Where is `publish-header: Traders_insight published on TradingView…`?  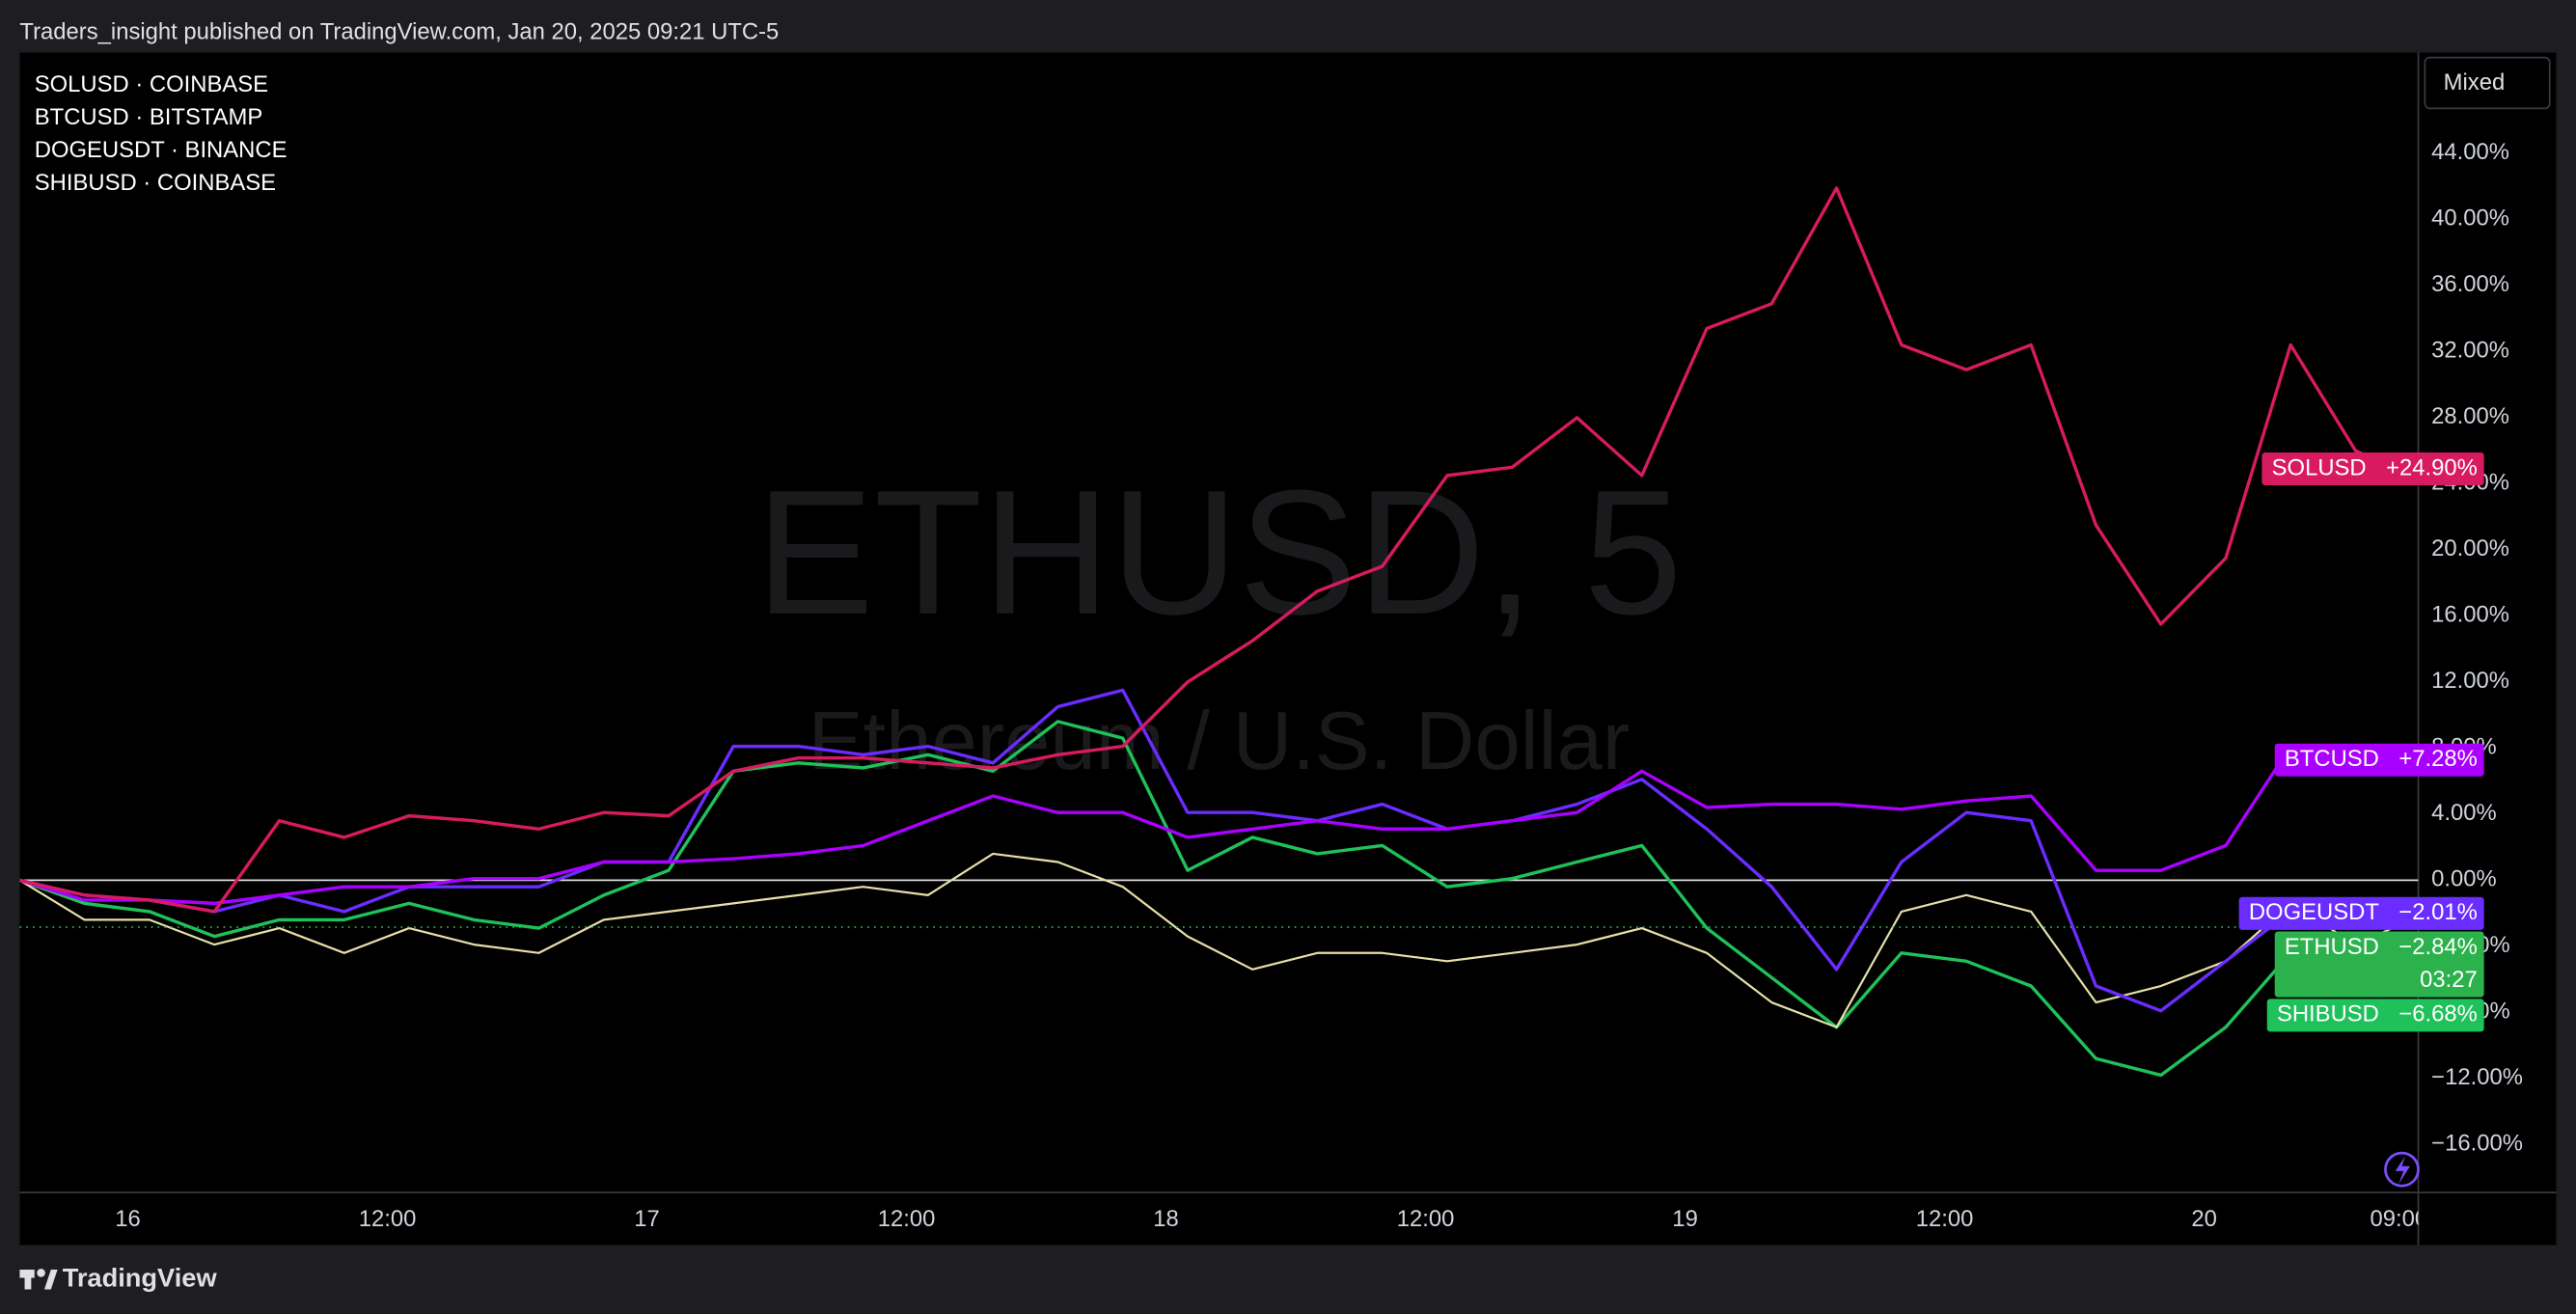
publish-header: Traders_insight published on TradingView… is located at coordinates (399, 31).